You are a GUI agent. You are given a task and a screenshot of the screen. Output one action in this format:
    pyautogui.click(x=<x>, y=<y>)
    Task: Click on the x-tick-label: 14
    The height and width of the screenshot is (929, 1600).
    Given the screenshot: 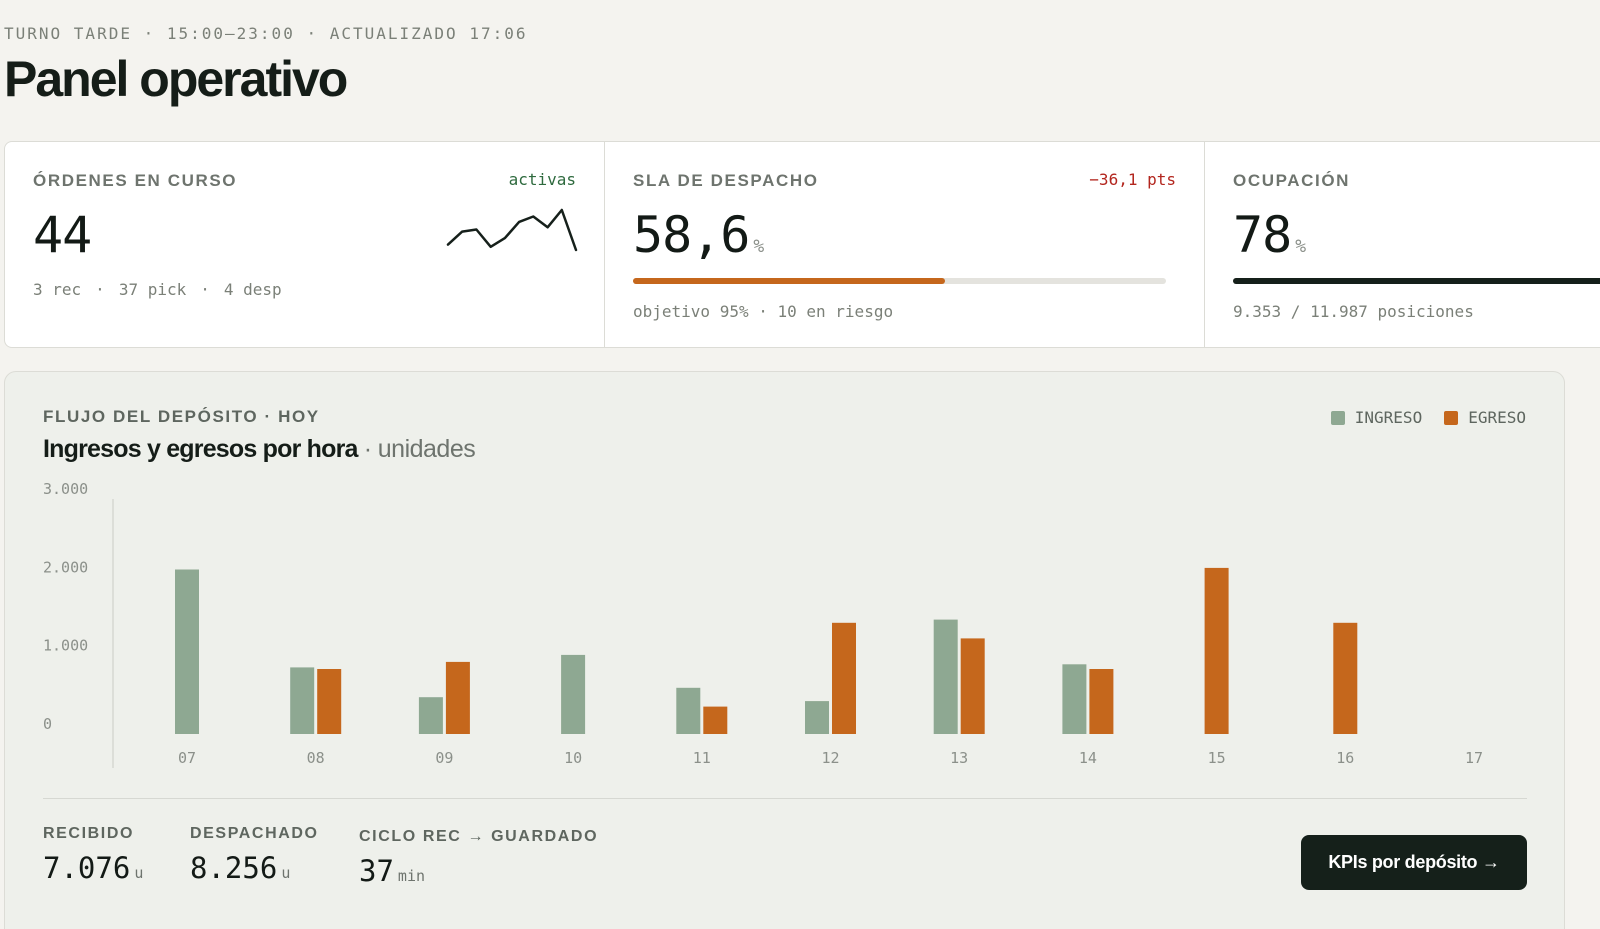 What is the action you would take?
    pyautogui.click(x=1088, y=758)
    